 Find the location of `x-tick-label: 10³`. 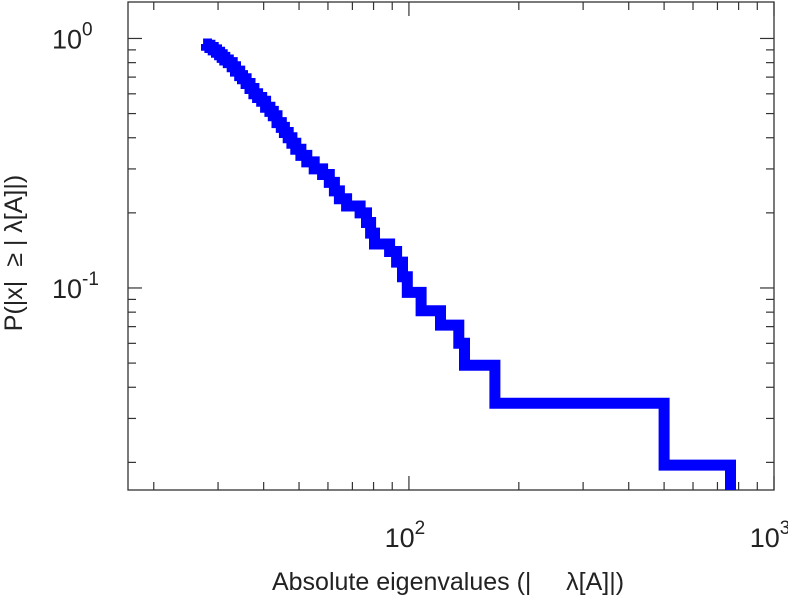

x-tick-label: 10³ is located at coordinates (769, 535).